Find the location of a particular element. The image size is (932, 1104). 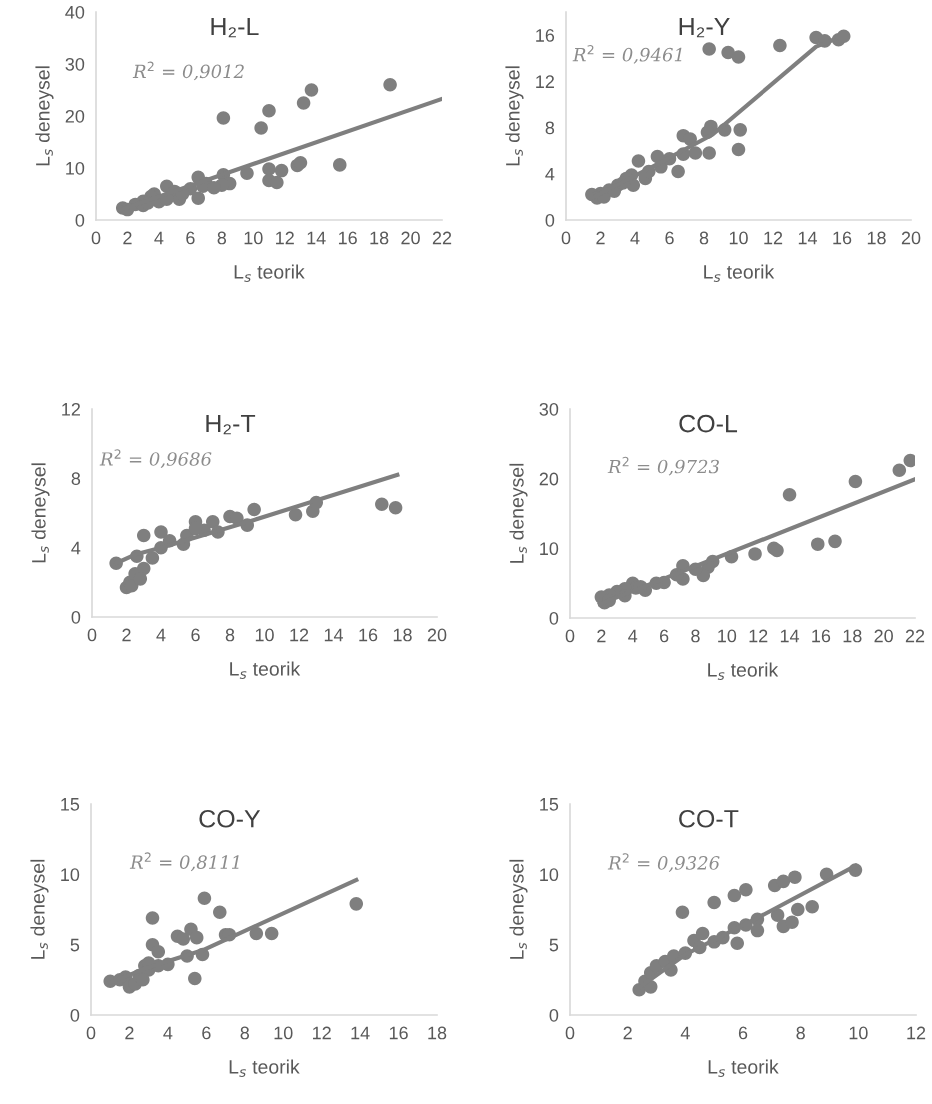

annotation: R$^{2}$ = 0,9686 is located at coordinates (155, 459).